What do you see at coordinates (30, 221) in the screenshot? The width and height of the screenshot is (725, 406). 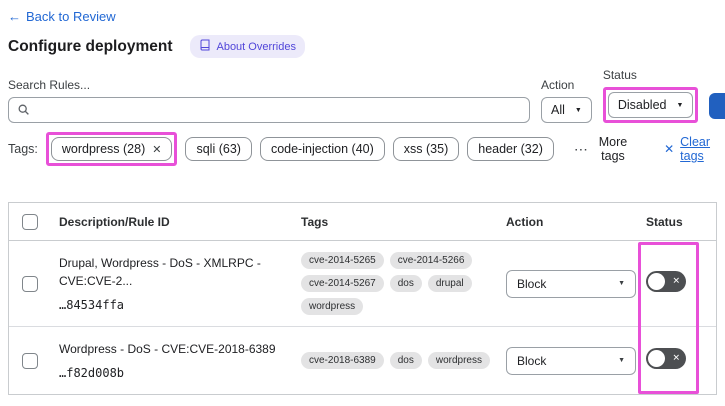 I see `select-all-checkbox` at bounding box center [30, 221].